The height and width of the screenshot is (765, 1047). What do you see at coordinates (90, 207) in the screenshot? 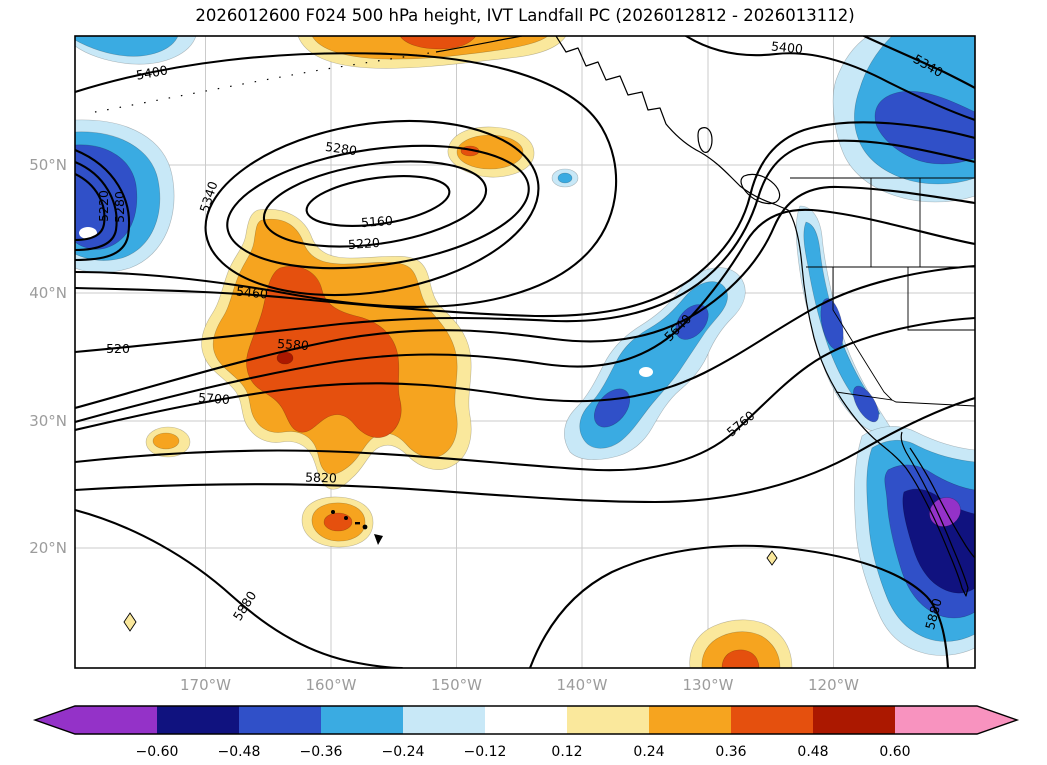
I see `contour-5220-west-lobe` at bounding box center [90, 207].